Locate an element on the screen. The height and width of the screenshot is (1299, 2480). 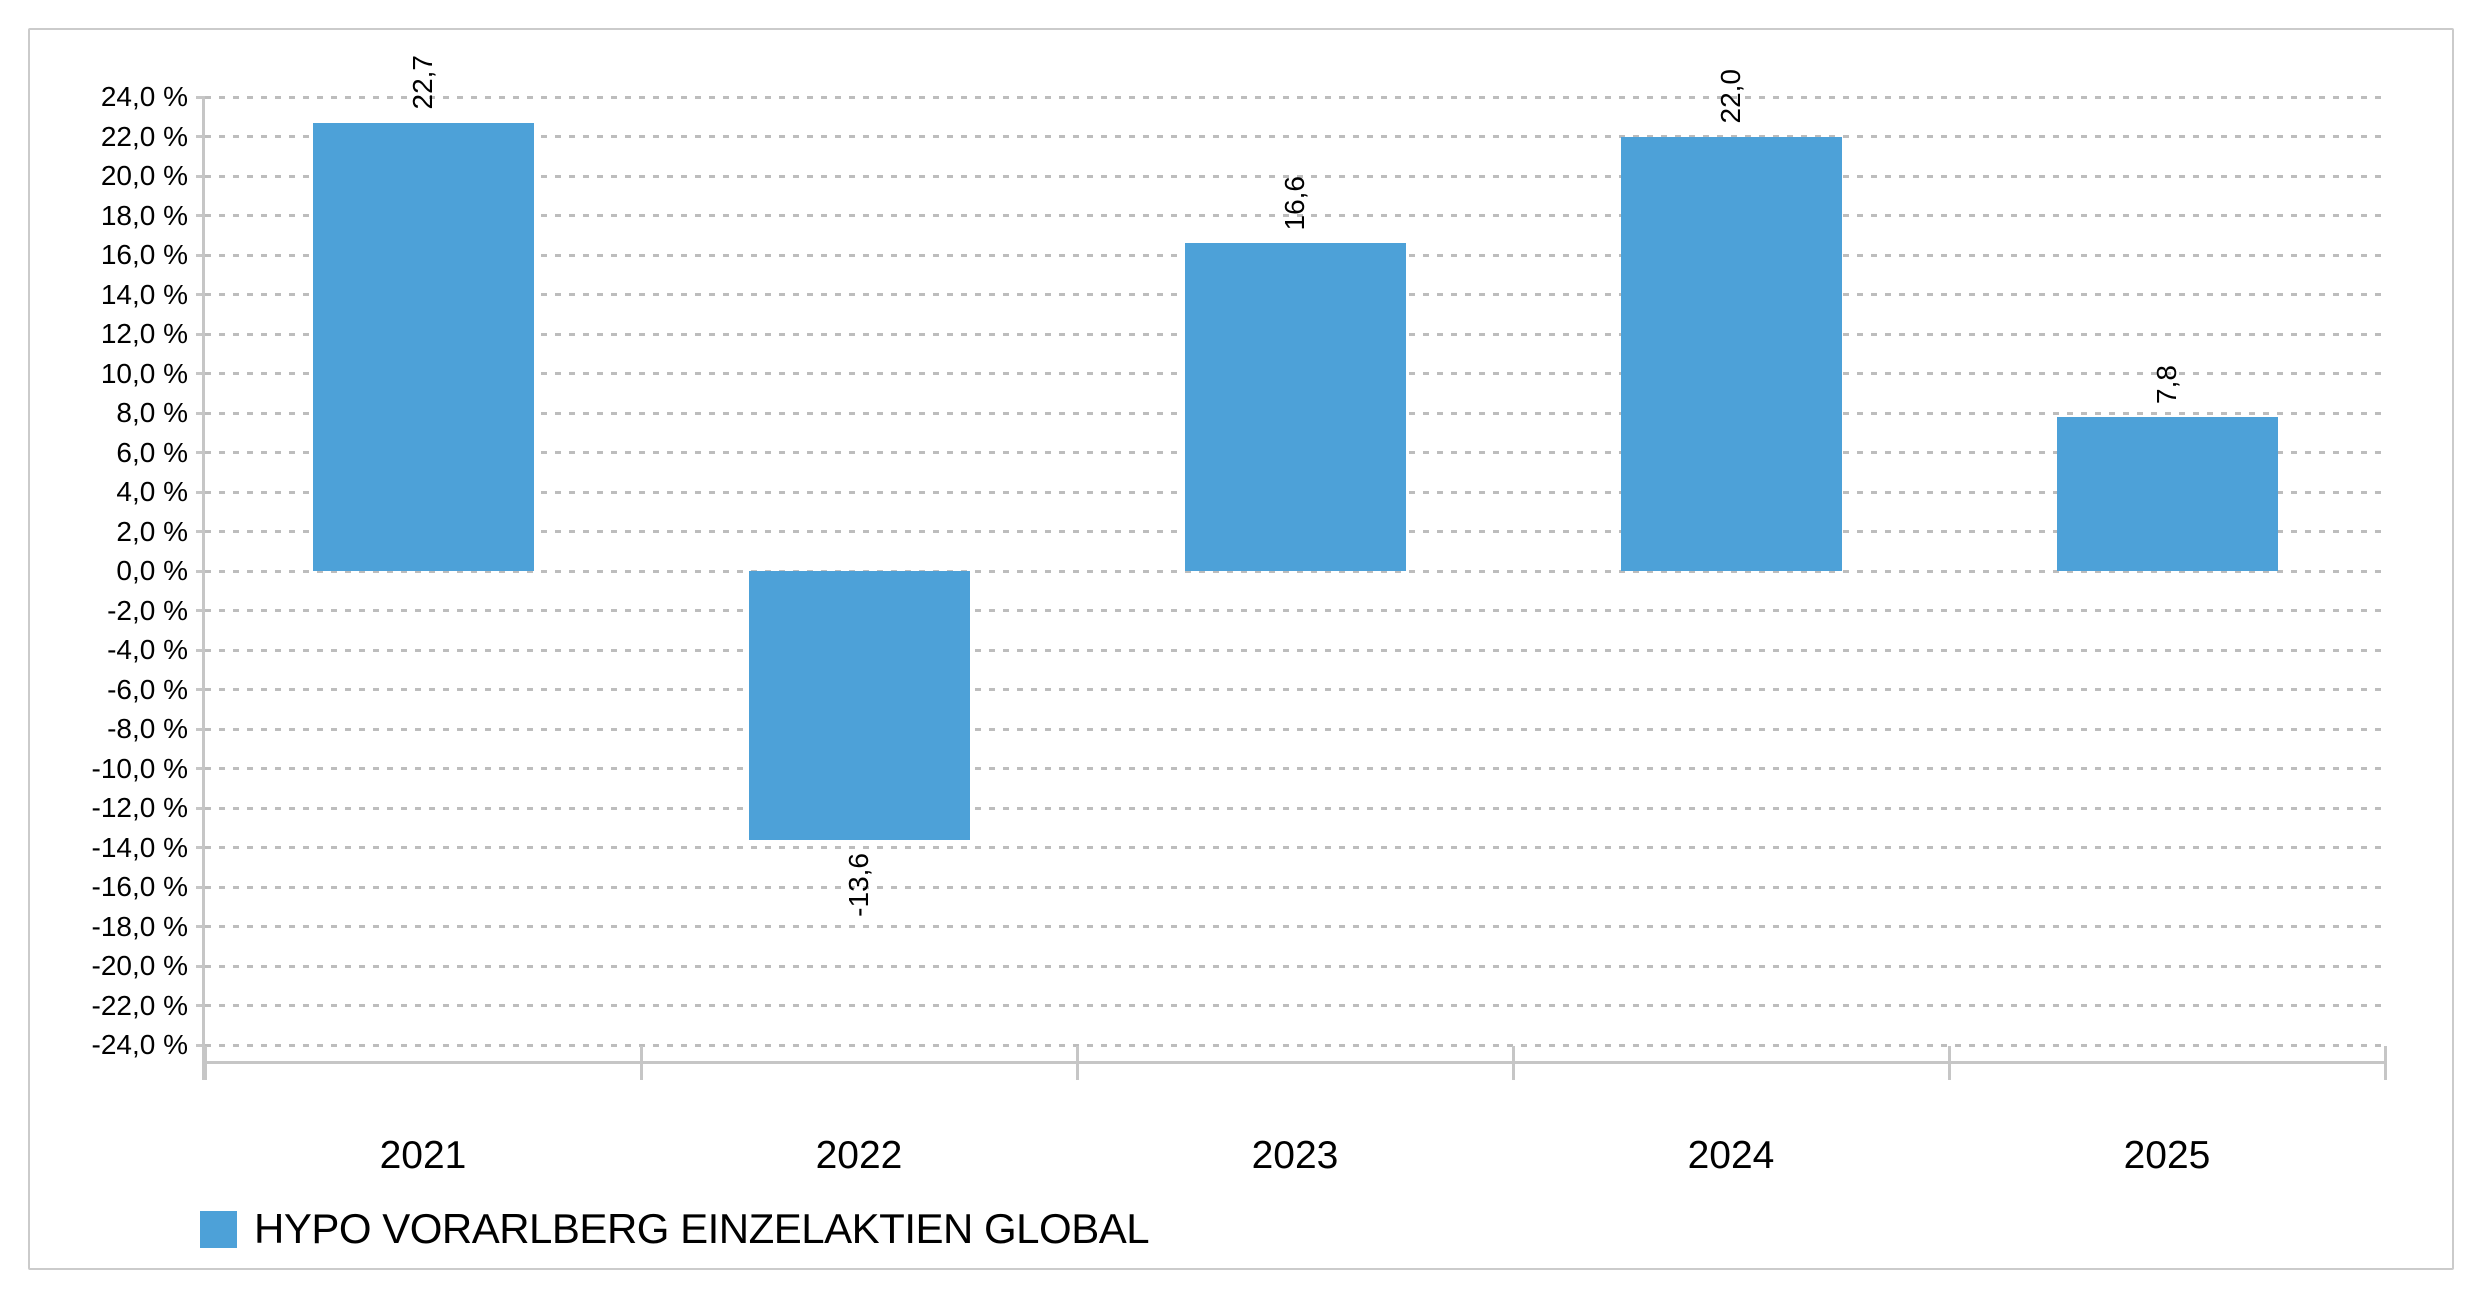
y-axis-tick-label: 18,0 % is located at coordinates (144, 215).